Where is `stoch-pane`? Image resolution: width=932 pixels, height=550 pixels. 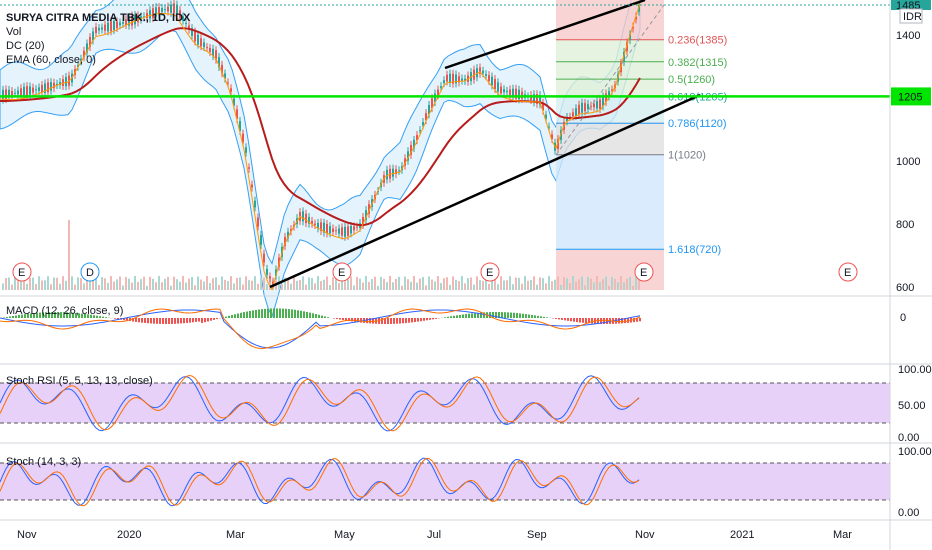
stoch-pane is located at coordinates (445, 482).